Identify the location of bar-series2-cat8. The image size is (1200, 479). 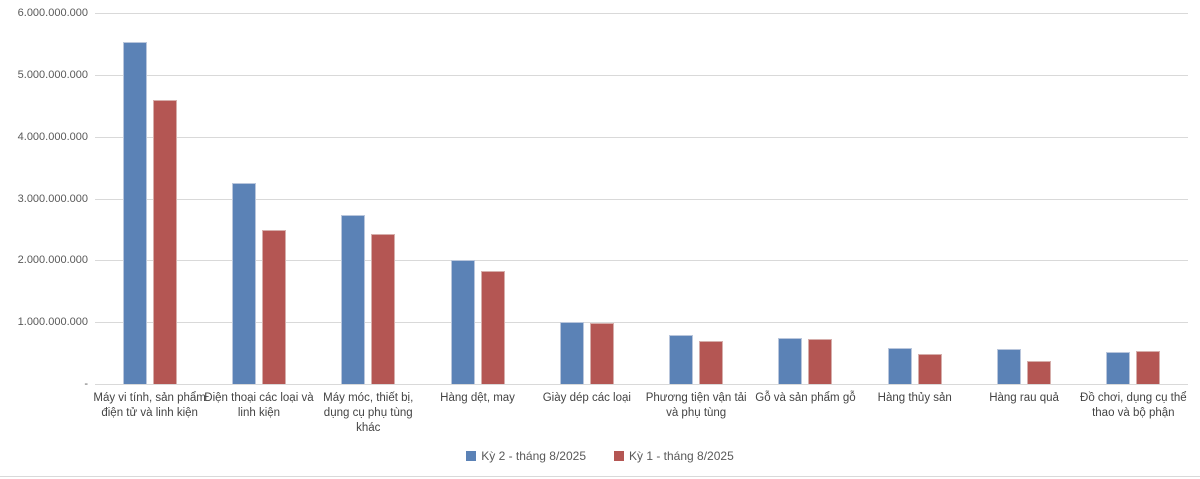
(929, 369).